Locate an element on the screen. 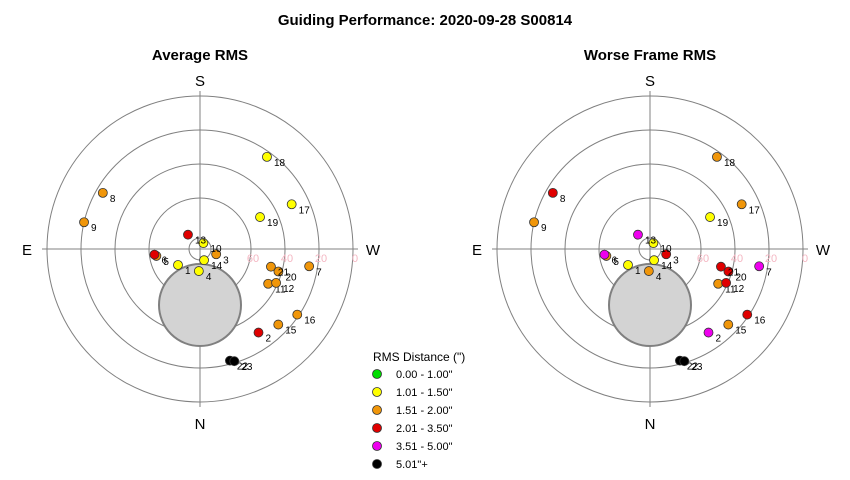 This screenshot has height=480, width=850. data-point-label-2: 2 is located at coordinates (719, 339).